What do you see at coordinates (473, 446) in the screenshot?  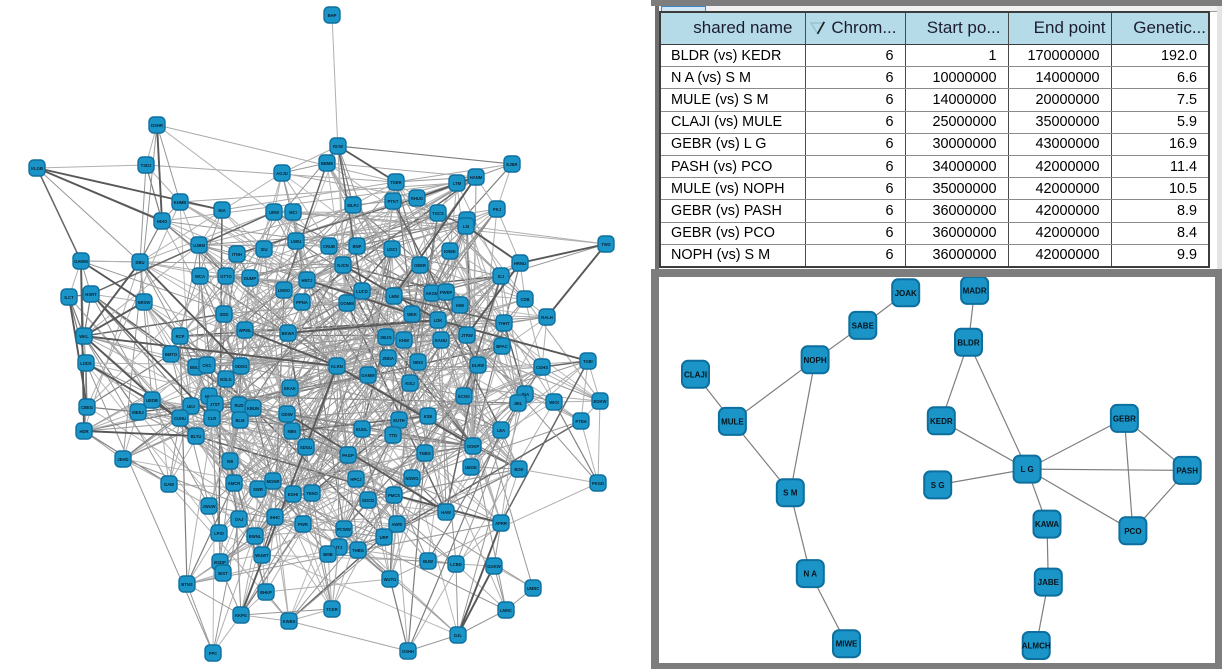 I see `svg-text: OOKP` at bounding box center [473, 446].